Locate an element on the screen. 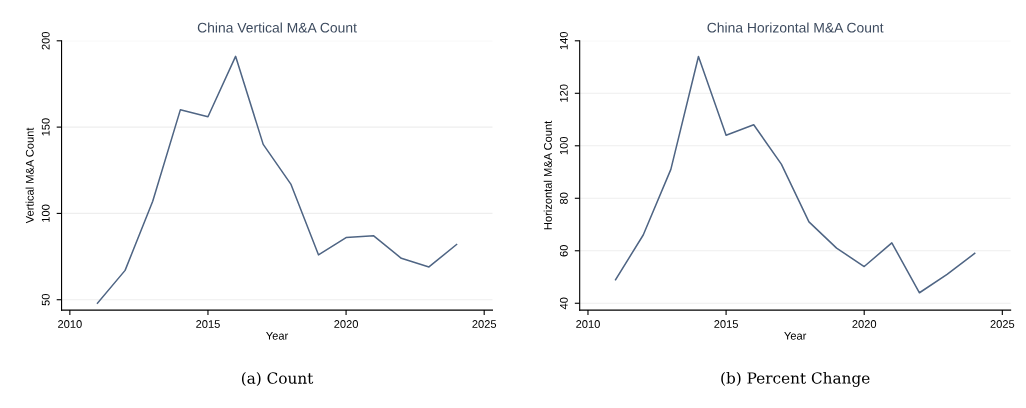 Image resolution: width=1026 pixels, height=408 pixels. text: (b) Percent Change is located at coordinates (795, 379).